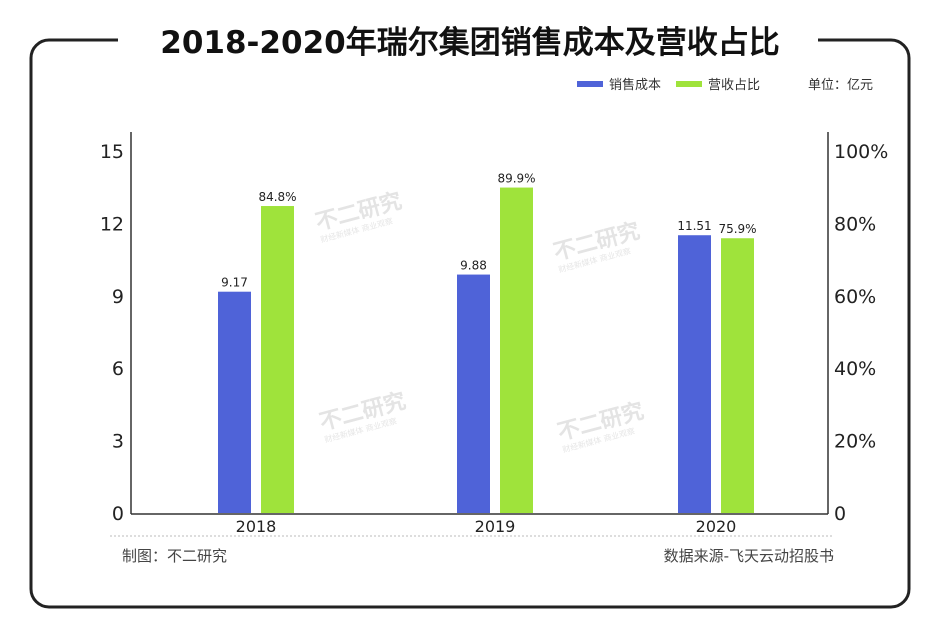 This screenshot has width=940, height=644. I want to click on chart-title: 2018-2020年瑞尔集团销售成本及营收占比, so click(469, 43).